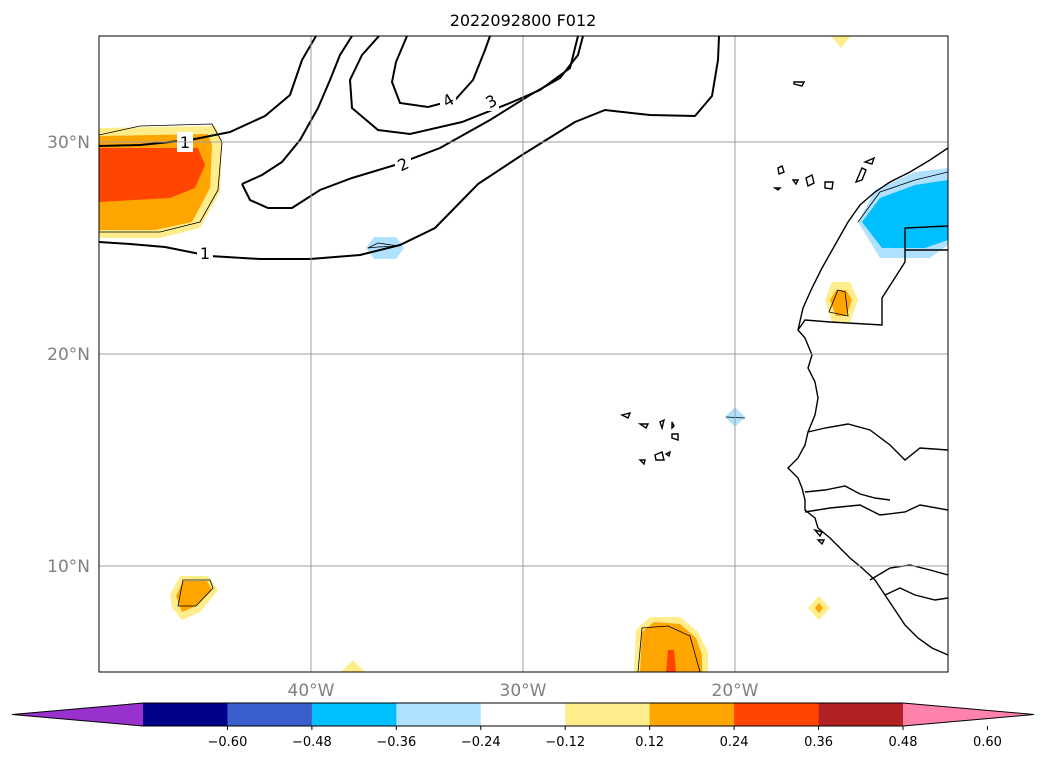 This screenshot has width=1047, height=765. Describe the element at coordinates (818, 742) in the screenshot. I see `colorbar-tick-label: 0.36` at that location.